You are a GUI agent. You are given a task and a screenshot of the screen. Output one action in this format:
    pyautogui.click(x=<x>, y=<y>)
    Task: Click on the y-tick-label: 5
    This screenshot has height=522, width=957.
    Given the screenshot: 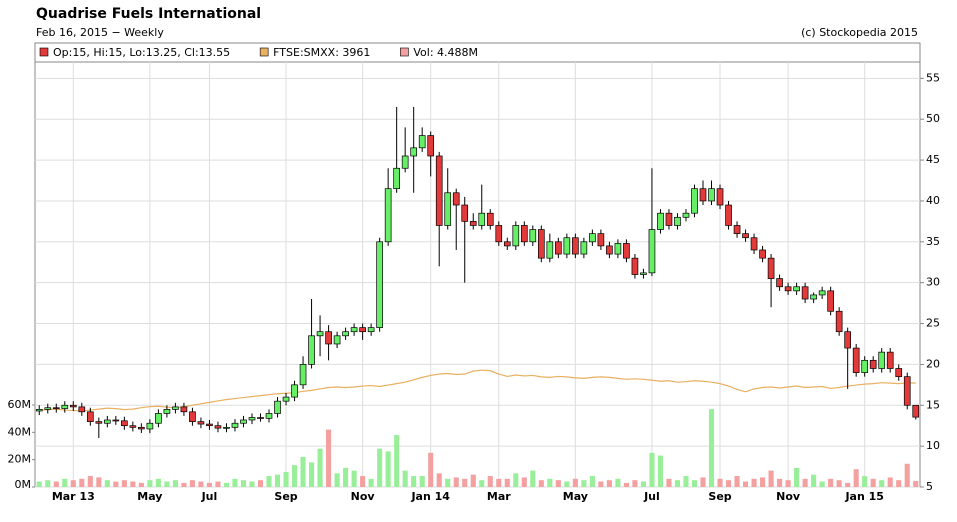 What is the action you would take?
    pyautogui.click(x=929, y=486)
    